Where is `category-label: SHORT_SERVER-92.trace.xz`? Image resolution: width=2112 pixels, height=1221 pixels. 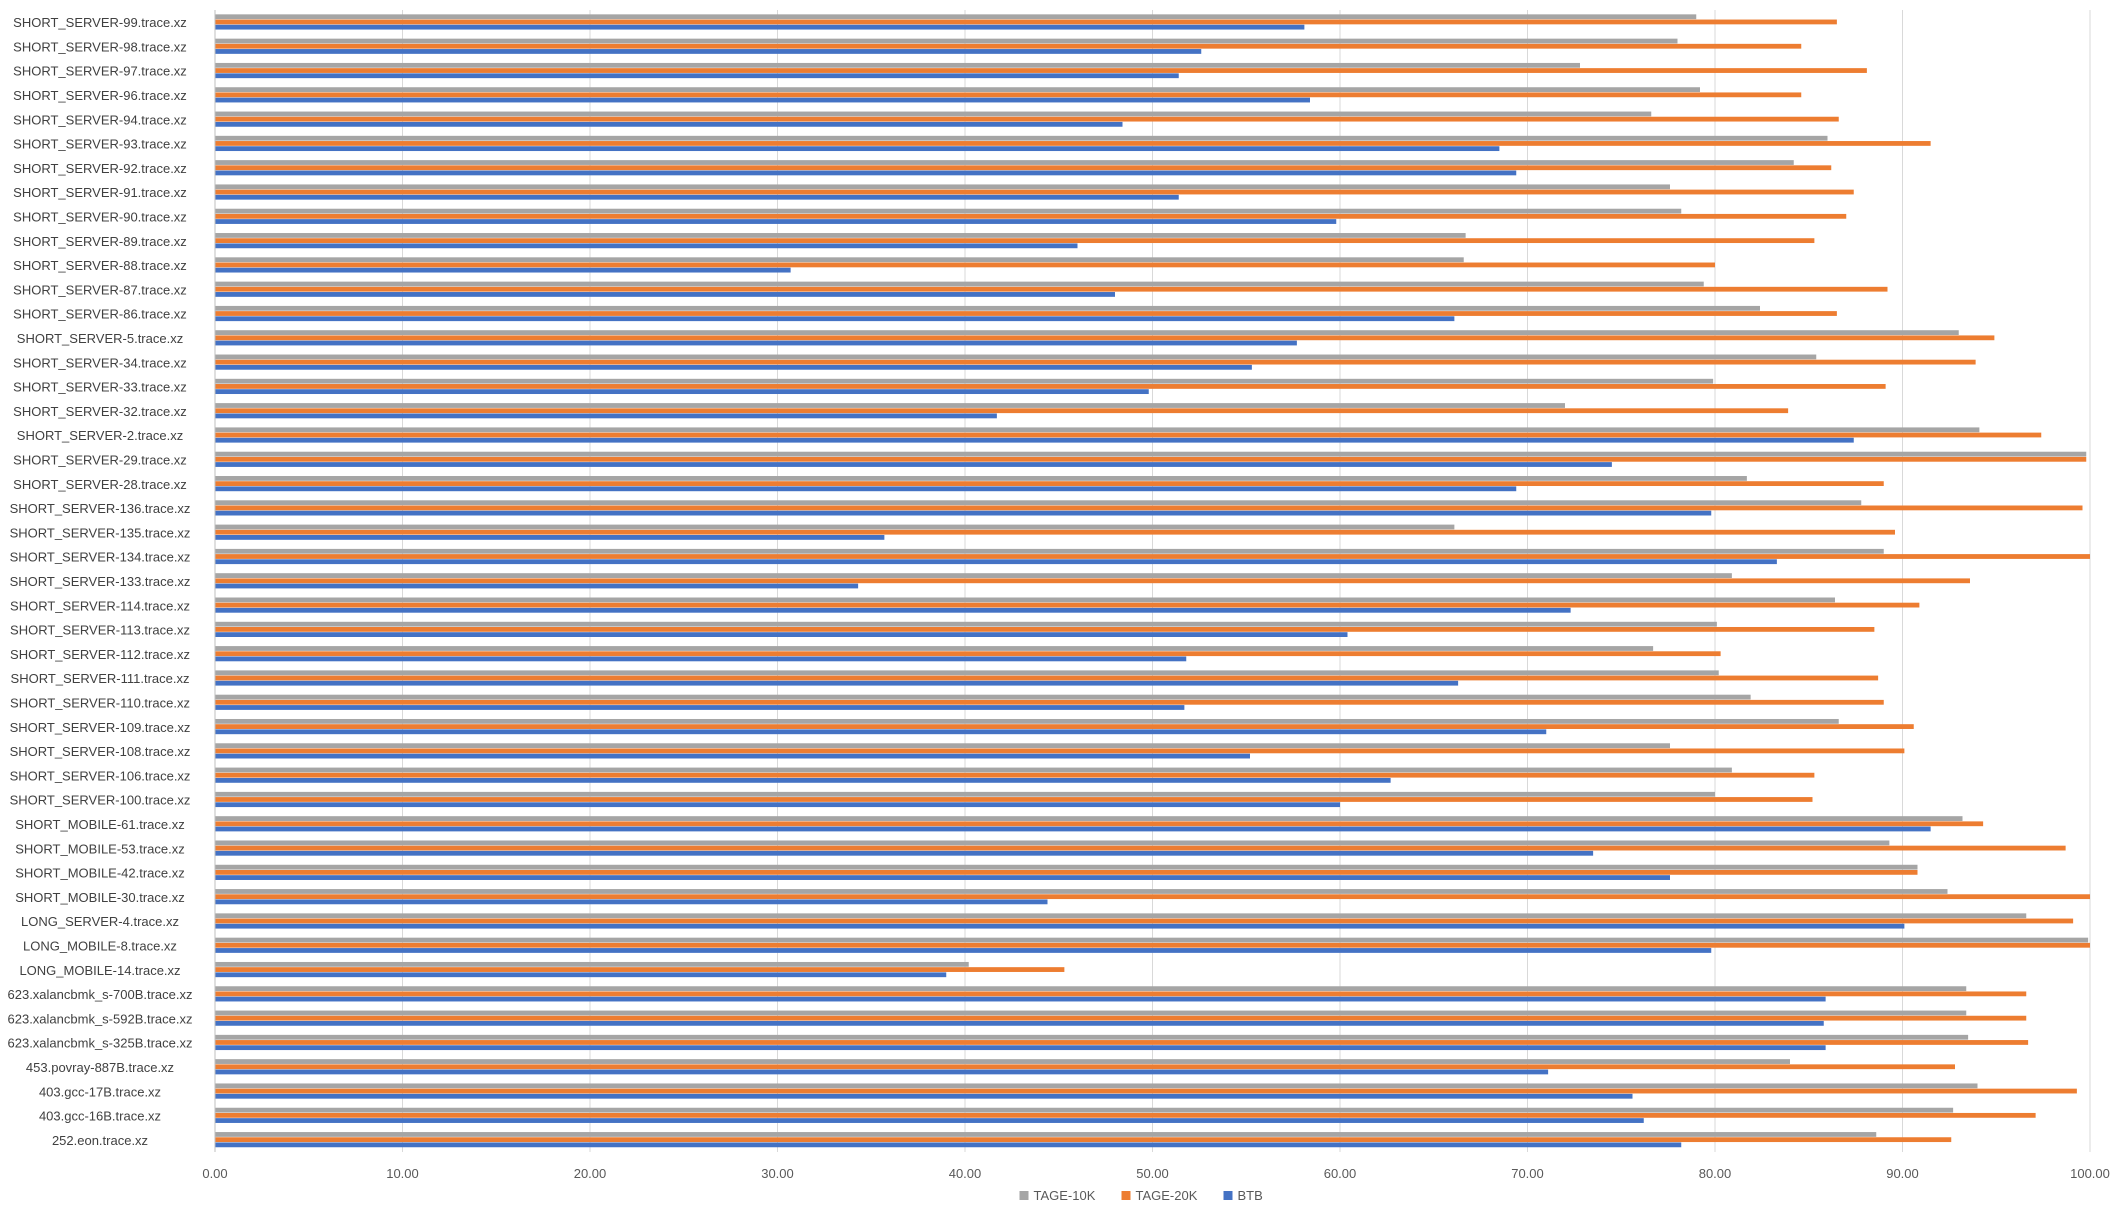
category-label: SHORT_SERVER-92.trace.xz is located at coordinates (100, 168).